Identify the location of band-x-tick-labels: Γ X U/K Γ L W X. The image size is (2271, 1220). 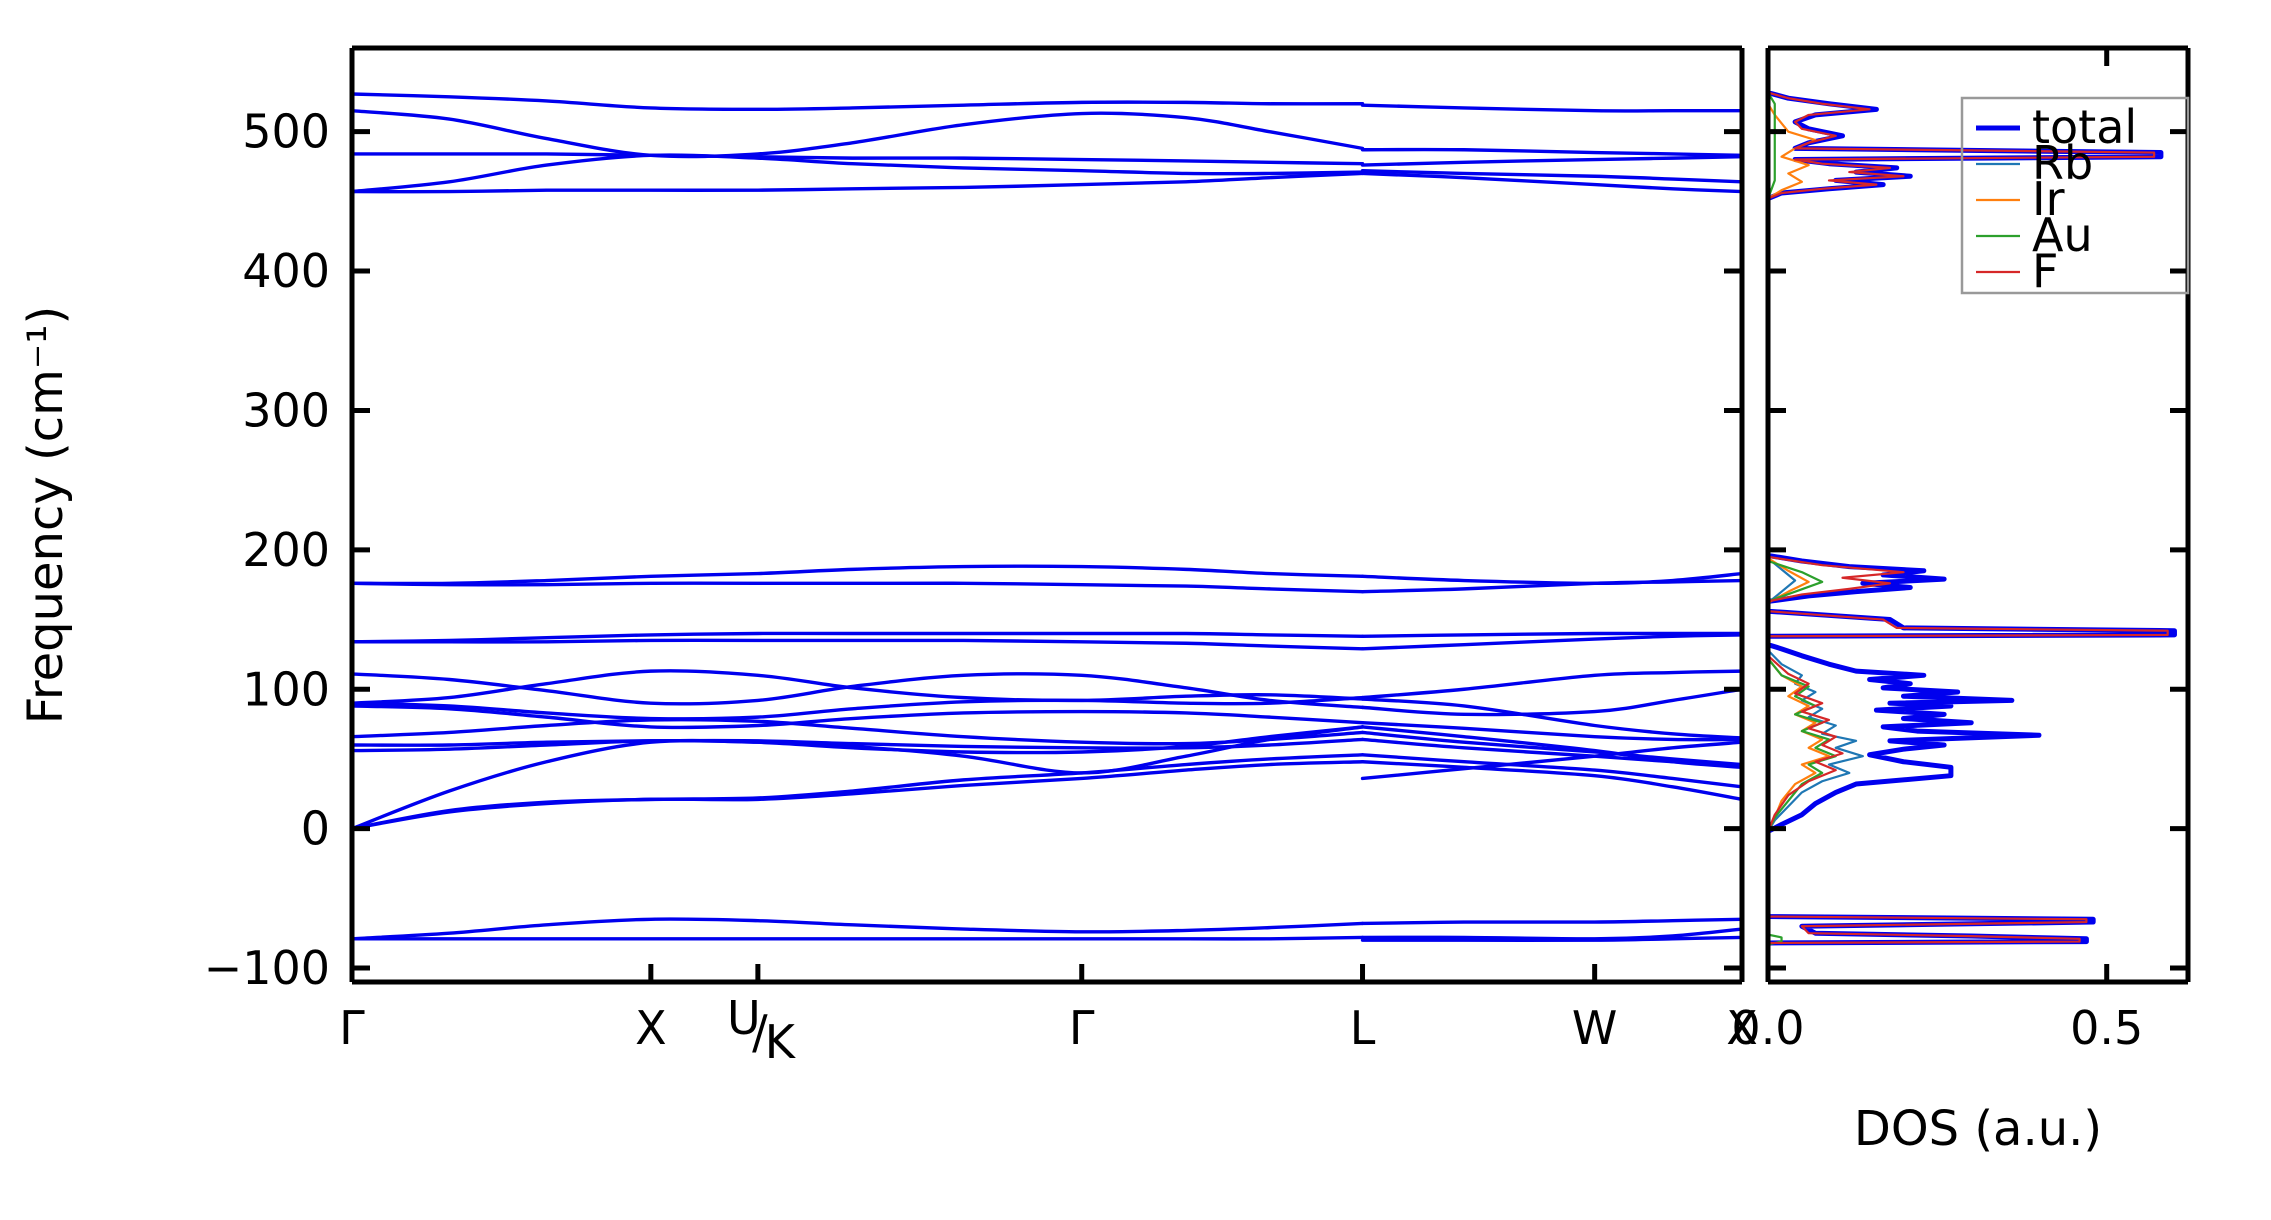
(1048, 1030).